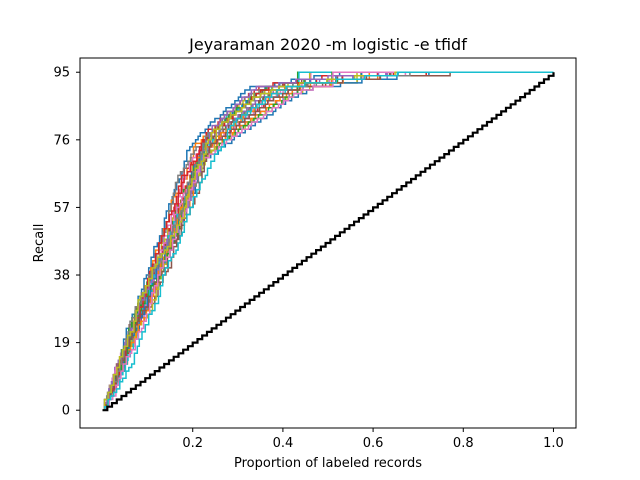 This screenshot has height=480, width=640. Describe the element at coordinates (283, 443) in the screenshot. I see `x-tick-label: 0.4` at that location.